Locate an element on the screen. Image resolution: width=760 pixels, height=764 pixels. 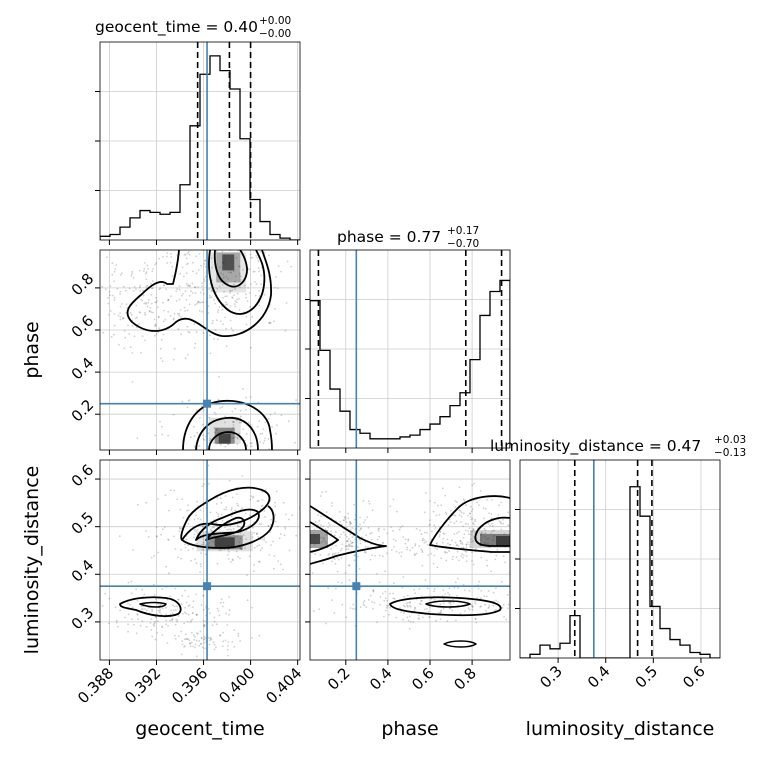
panel-2d-phase-geocent-time is located at coordinates (200, 350).